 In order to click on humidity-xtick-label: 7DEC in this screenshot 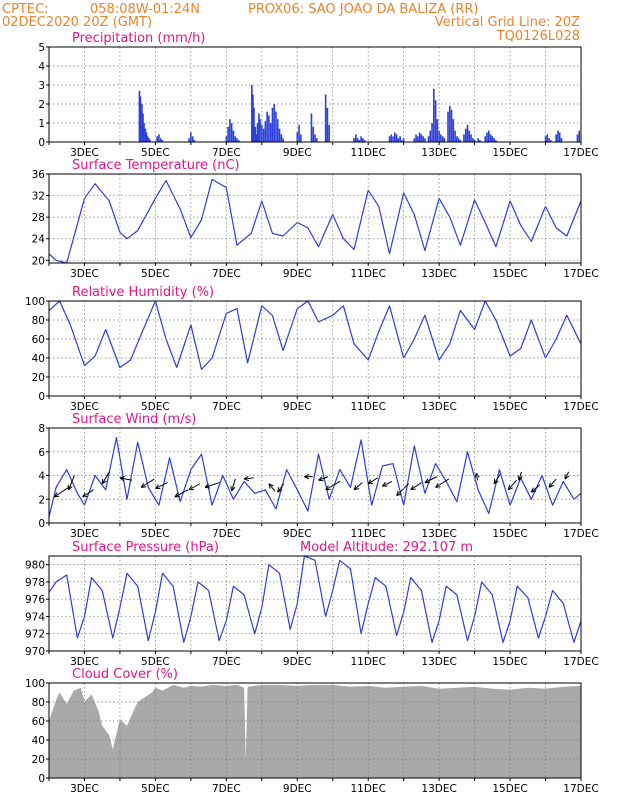, I will do `click(226, 407)`.